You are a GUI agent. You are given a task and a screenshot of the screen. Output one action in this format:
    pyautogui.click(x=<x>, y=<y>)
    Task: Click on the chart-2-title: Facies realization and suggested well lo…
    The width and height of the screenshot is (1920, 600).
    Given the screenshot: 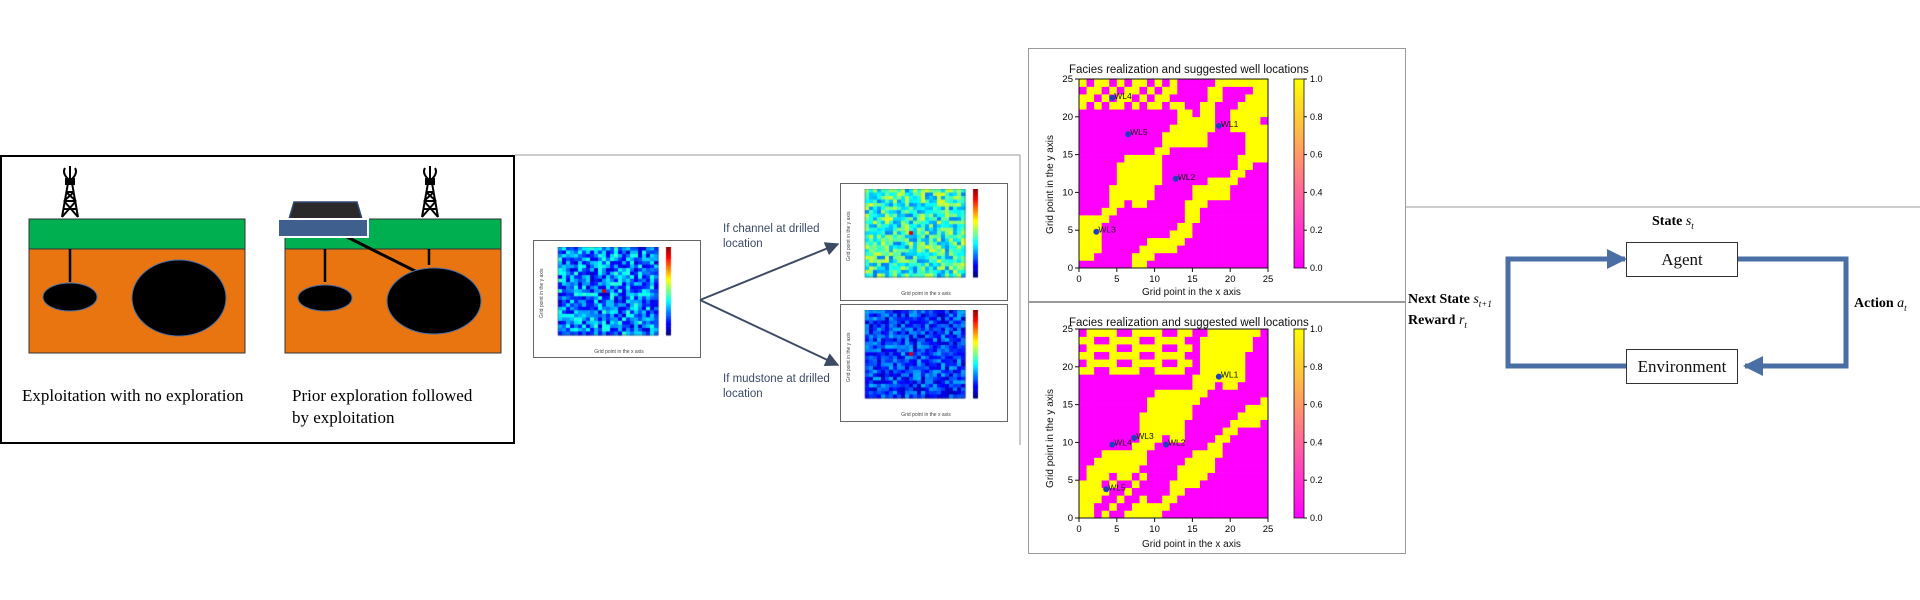 What is the action you would take?
    pyautogui.click(x=1189, y=323)
    